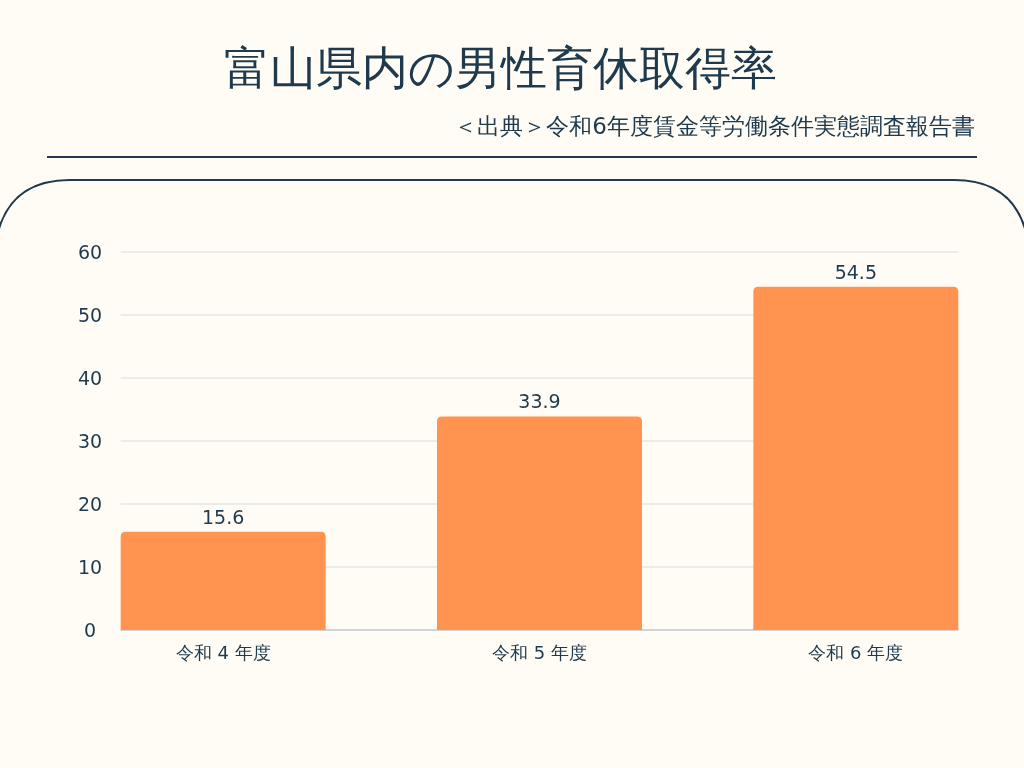 The height and width of the screenshot is (768, 1024). Describe the element at coordinates (714, 126) in the screenshot. I see `text: ＜出典＞令和6年度賃金等労働条件実態調査報告書` at that location.